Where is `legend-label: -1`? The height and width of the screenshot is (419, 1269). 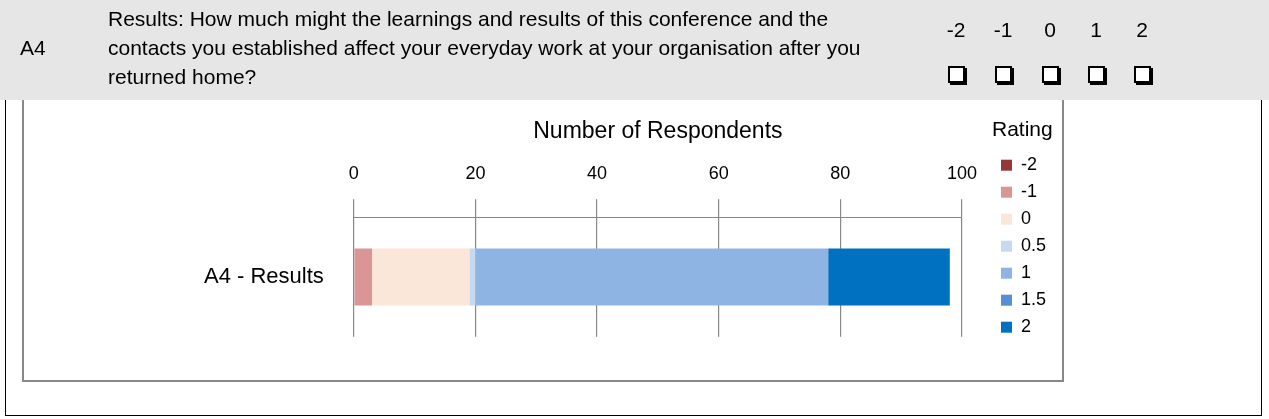 legend-label: -1 is located at coordinates (1028, 191).